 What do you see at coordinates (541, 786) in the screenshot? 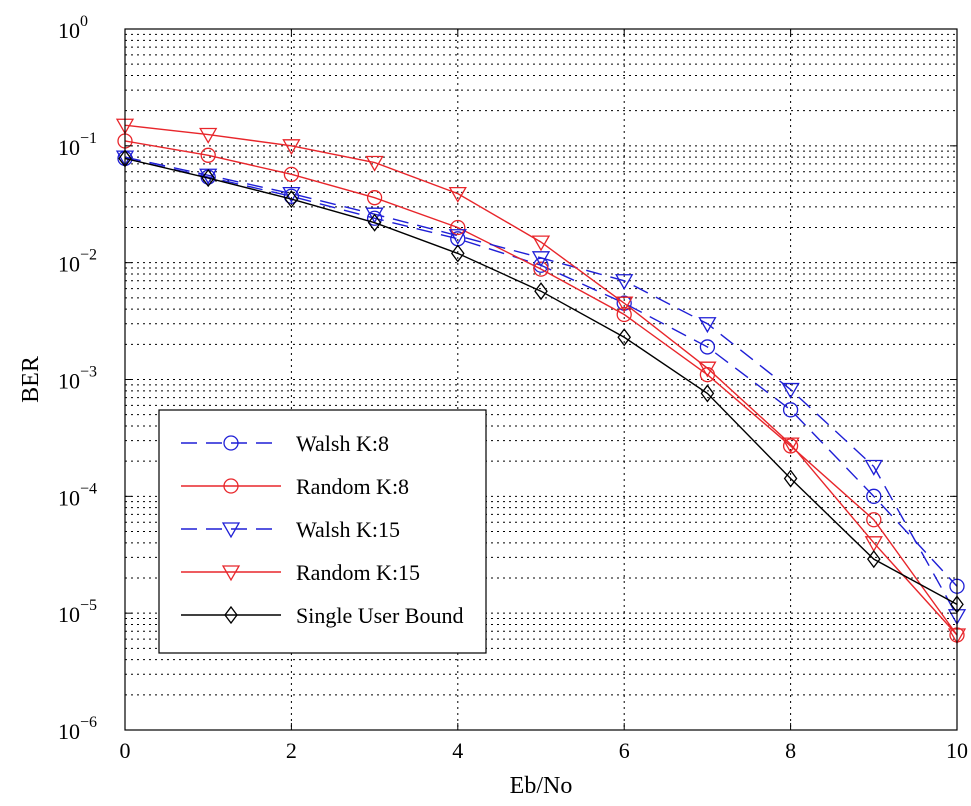
I see `x-axis-title: Eb/No` at bounding box center [541, 786].